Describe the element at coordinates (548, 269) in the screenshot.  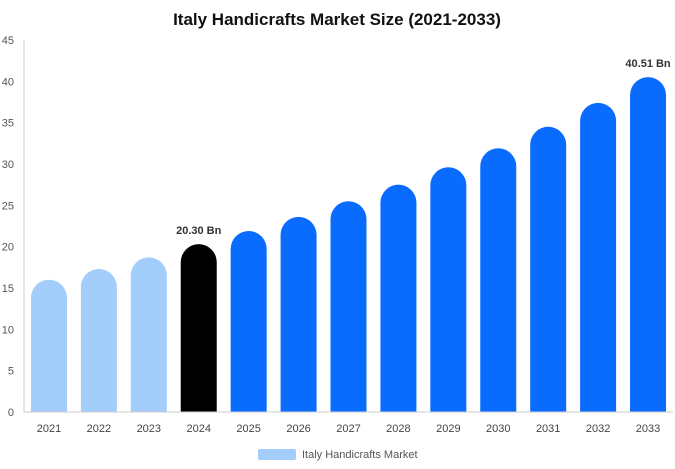
I see `bar-2031` at that location.